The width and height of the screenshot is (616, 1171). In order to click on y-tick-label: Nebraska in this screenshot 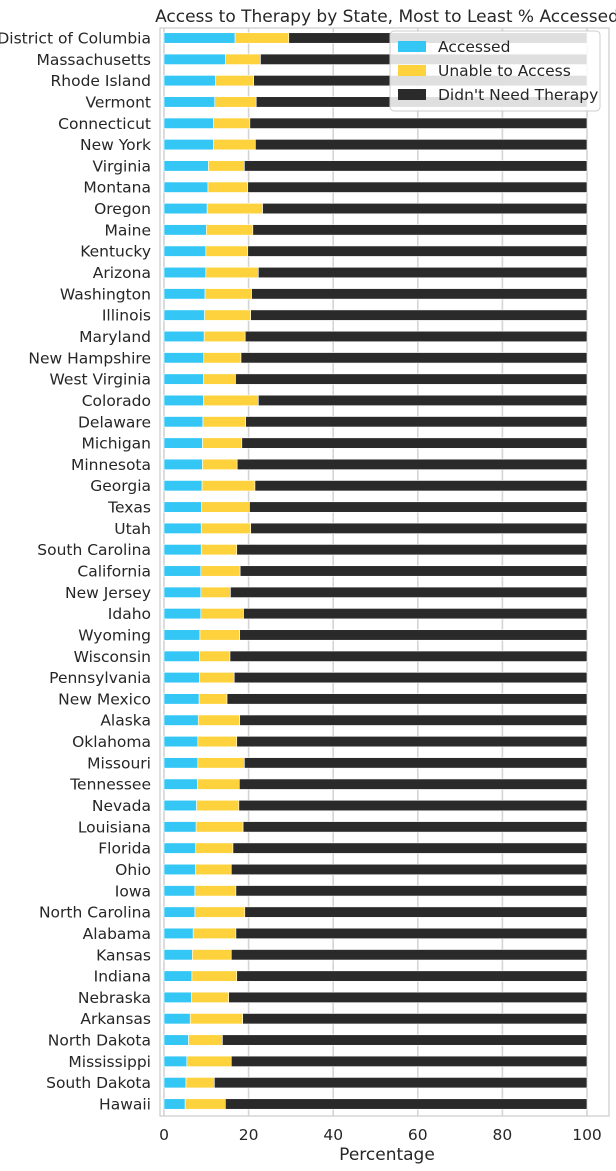, I will do `click(114, 998)`.